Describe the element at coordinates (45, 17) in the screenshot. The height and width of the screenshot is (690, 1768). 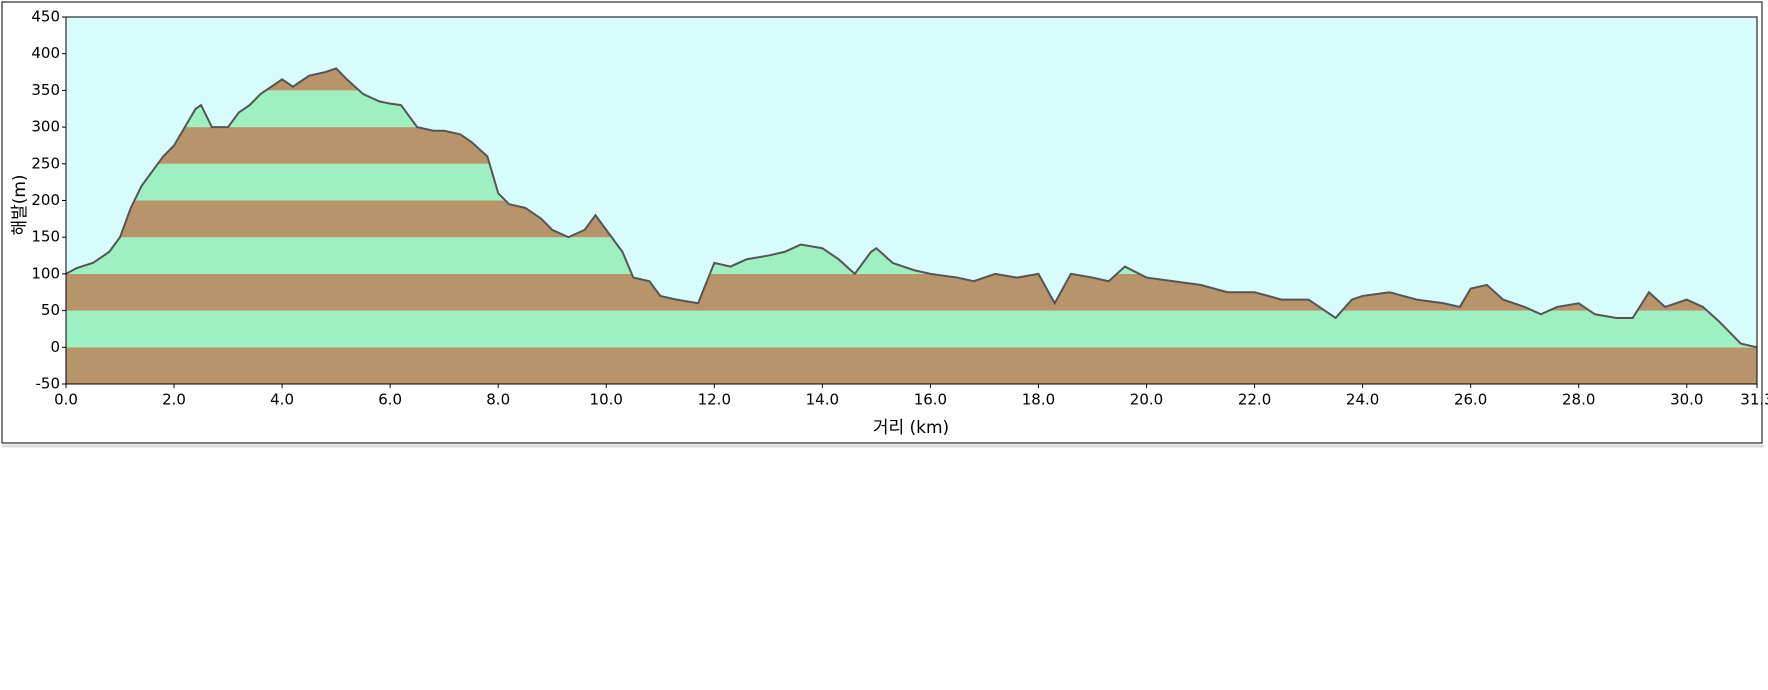
I see `y-tick-label: 450` at that location.